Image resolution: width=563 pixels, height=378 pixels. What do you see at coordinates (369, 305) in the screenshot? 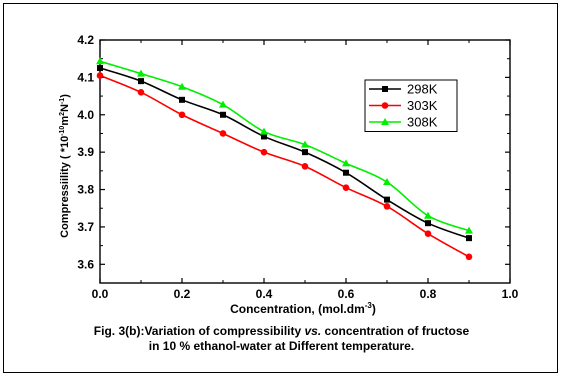
I see `x-axis-label-exponent: -3` at bounding box center [369, 305].